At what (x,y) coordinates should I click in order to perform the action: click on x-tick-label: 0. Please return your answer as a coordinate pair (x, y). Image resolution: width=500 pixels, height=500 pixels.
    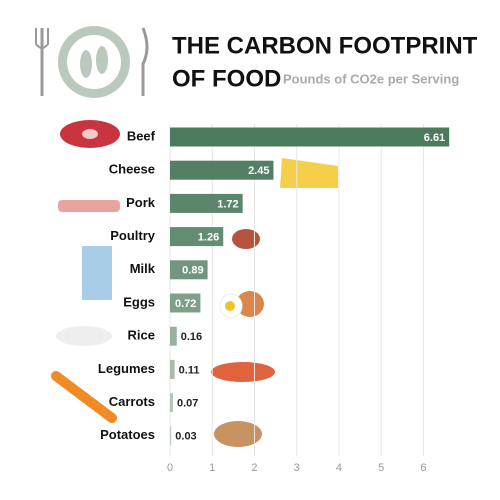
    Looking at the image, I should click on (170, 468).